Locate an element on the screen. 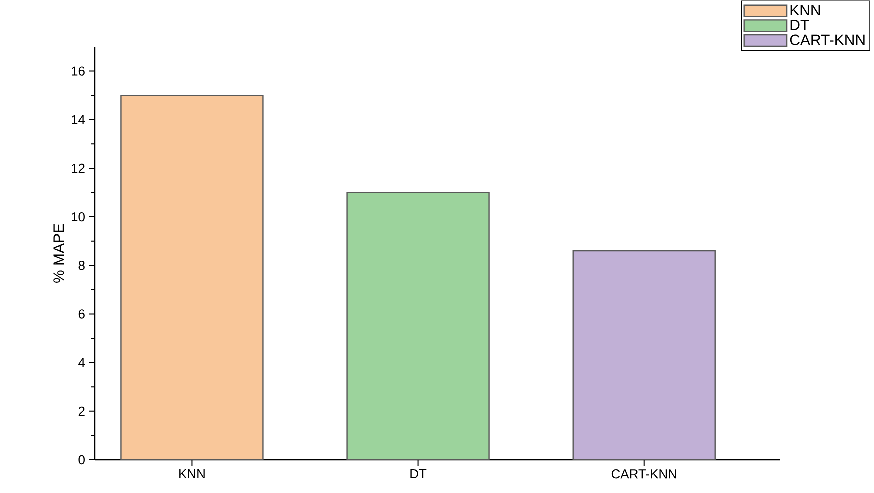 Image resolution: width=874 pixels, height=493 pixels. y-tick-label: 0 is located at coordinates (81, 460).